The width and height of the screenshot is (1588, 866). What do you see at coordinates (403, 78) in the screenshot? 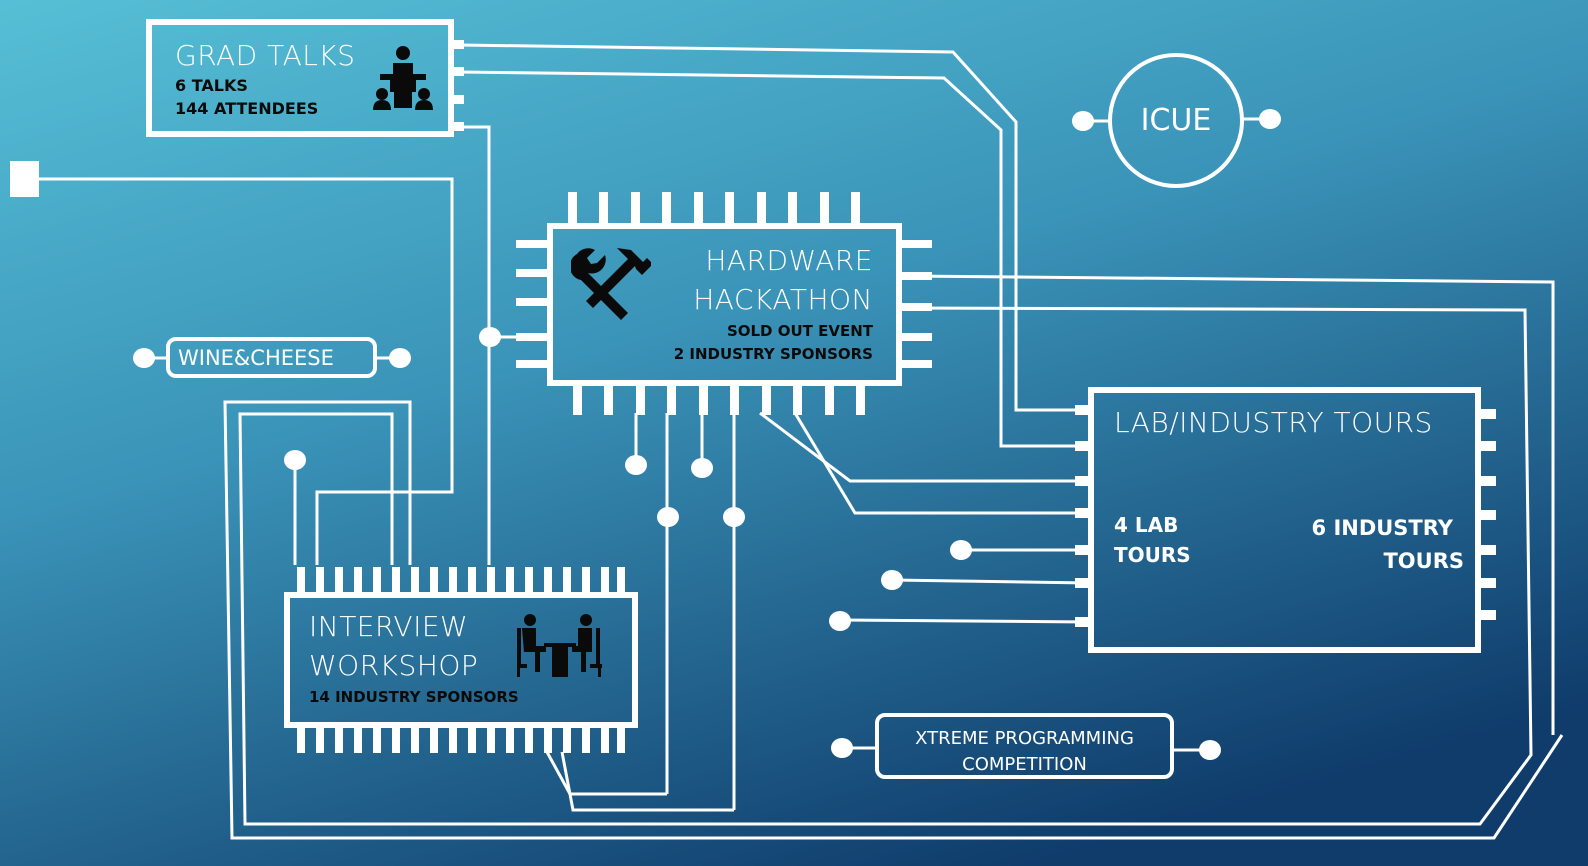
I see `lecturer-icon` at bounding box center [403, 78].